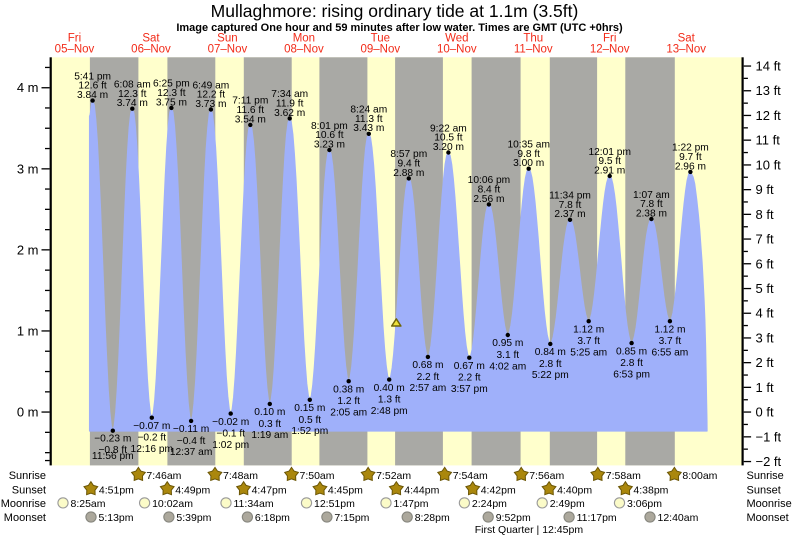 The height and width of the screenshot is (544, 793). Describe the element at coordinates (240, 476) in the screenshot. I see `svg-text: 7:48am` at that location.